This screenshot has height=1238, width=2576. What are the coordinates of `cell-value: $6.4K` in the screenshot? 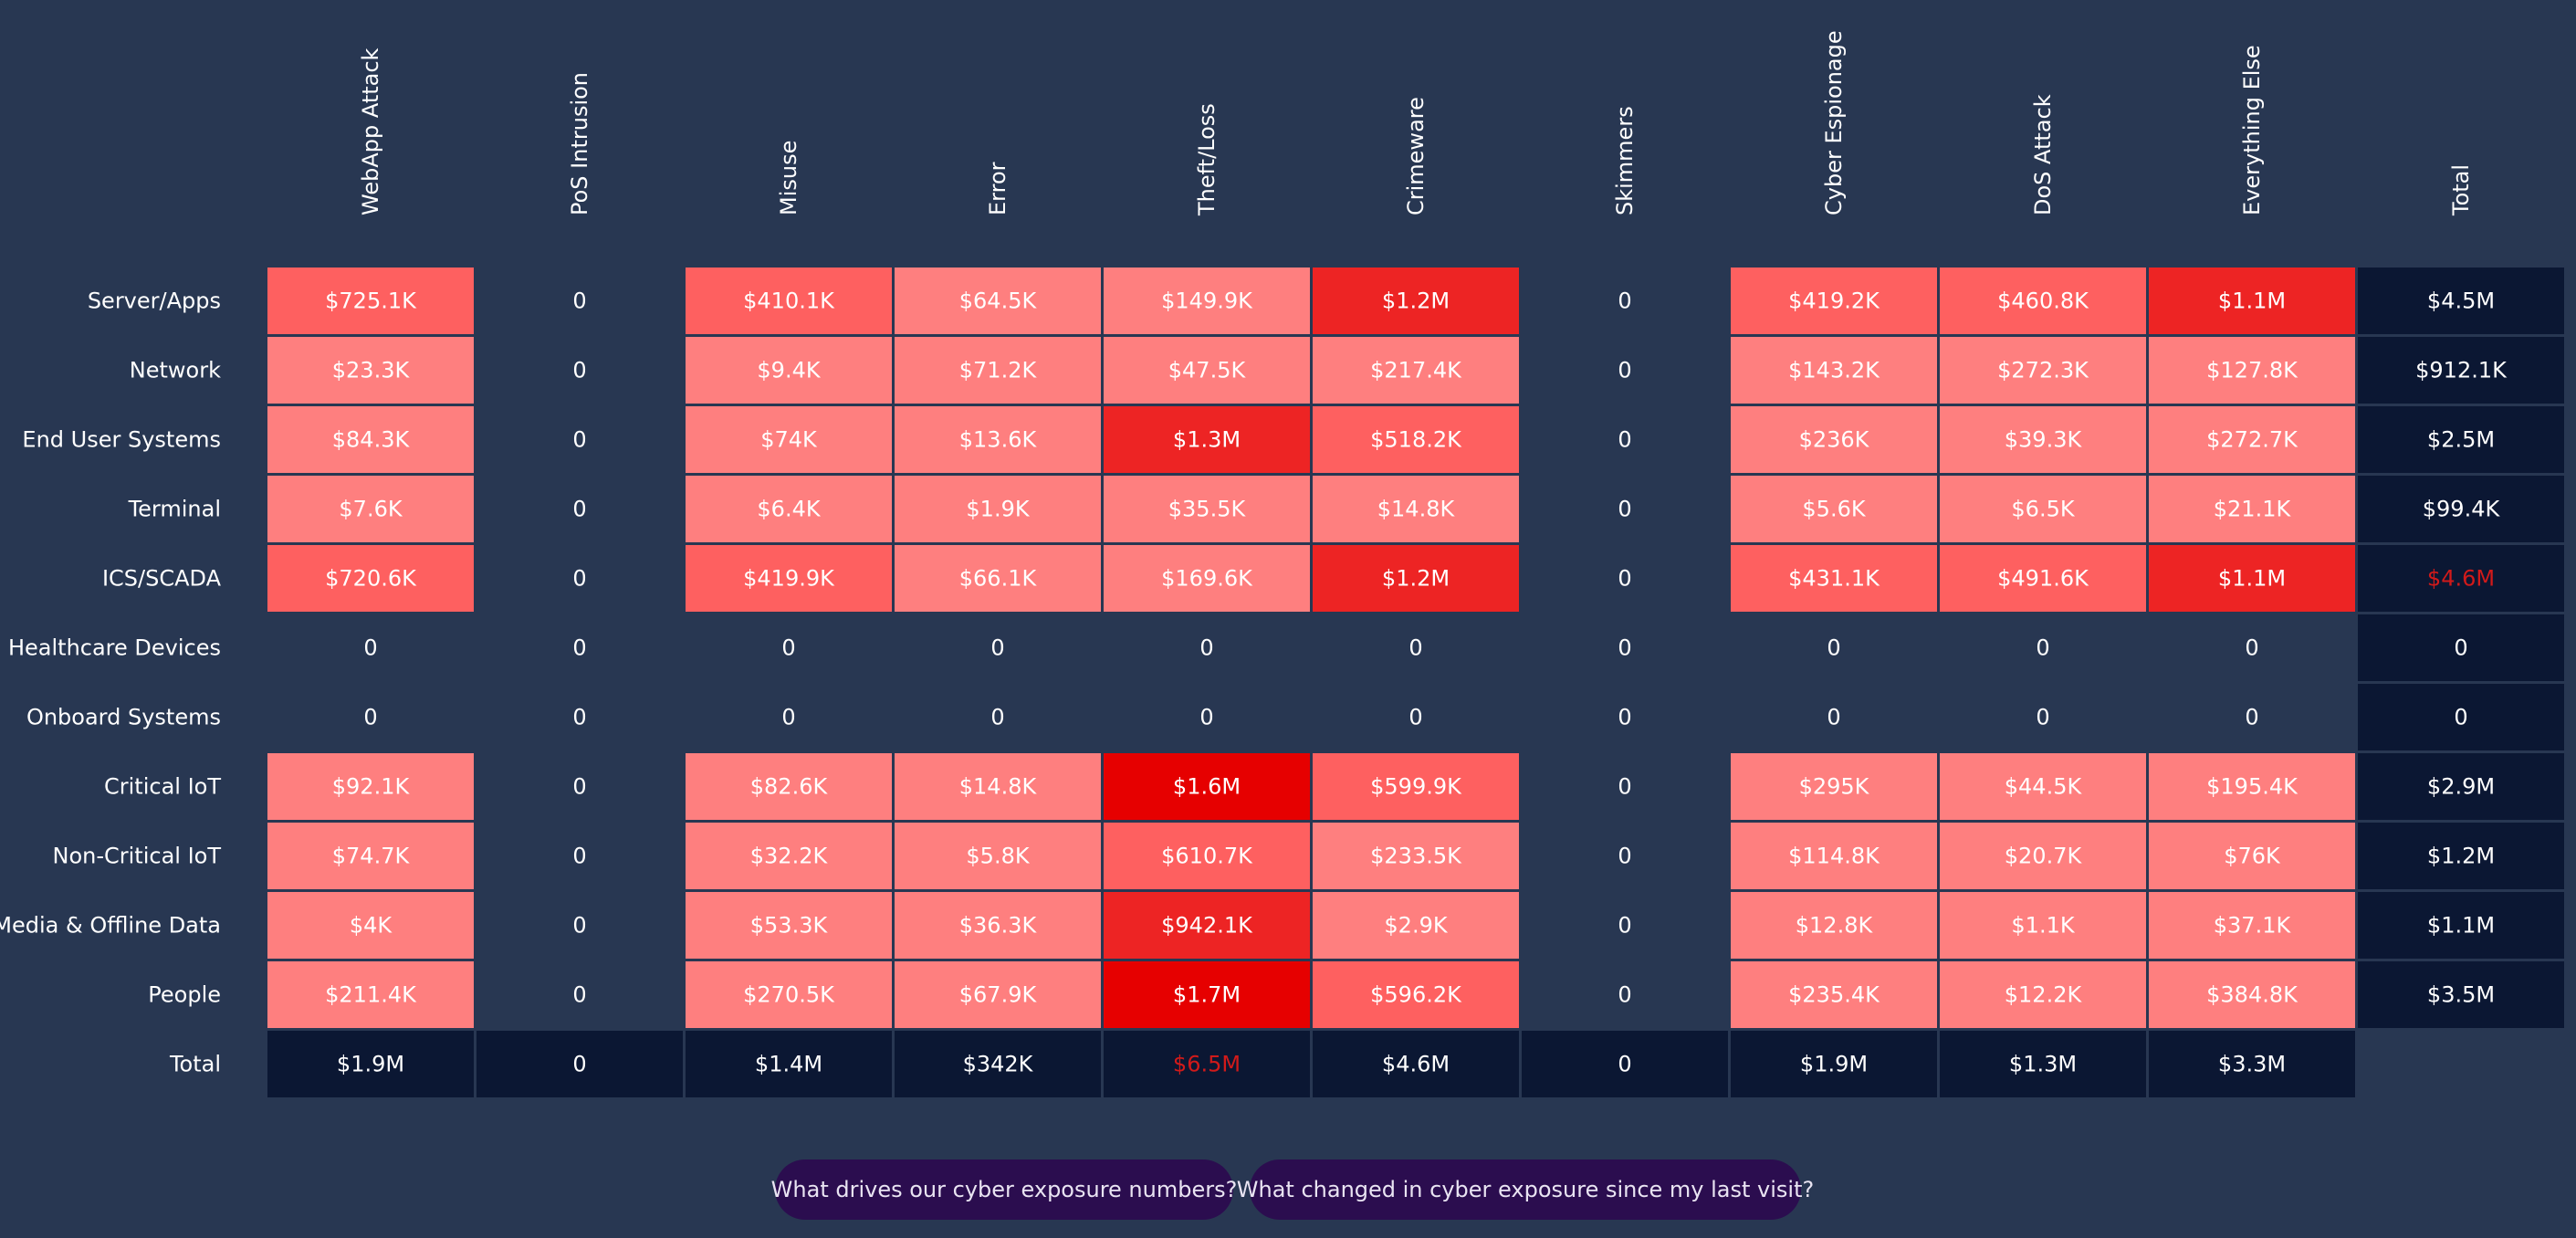 It's located at (789, 509).